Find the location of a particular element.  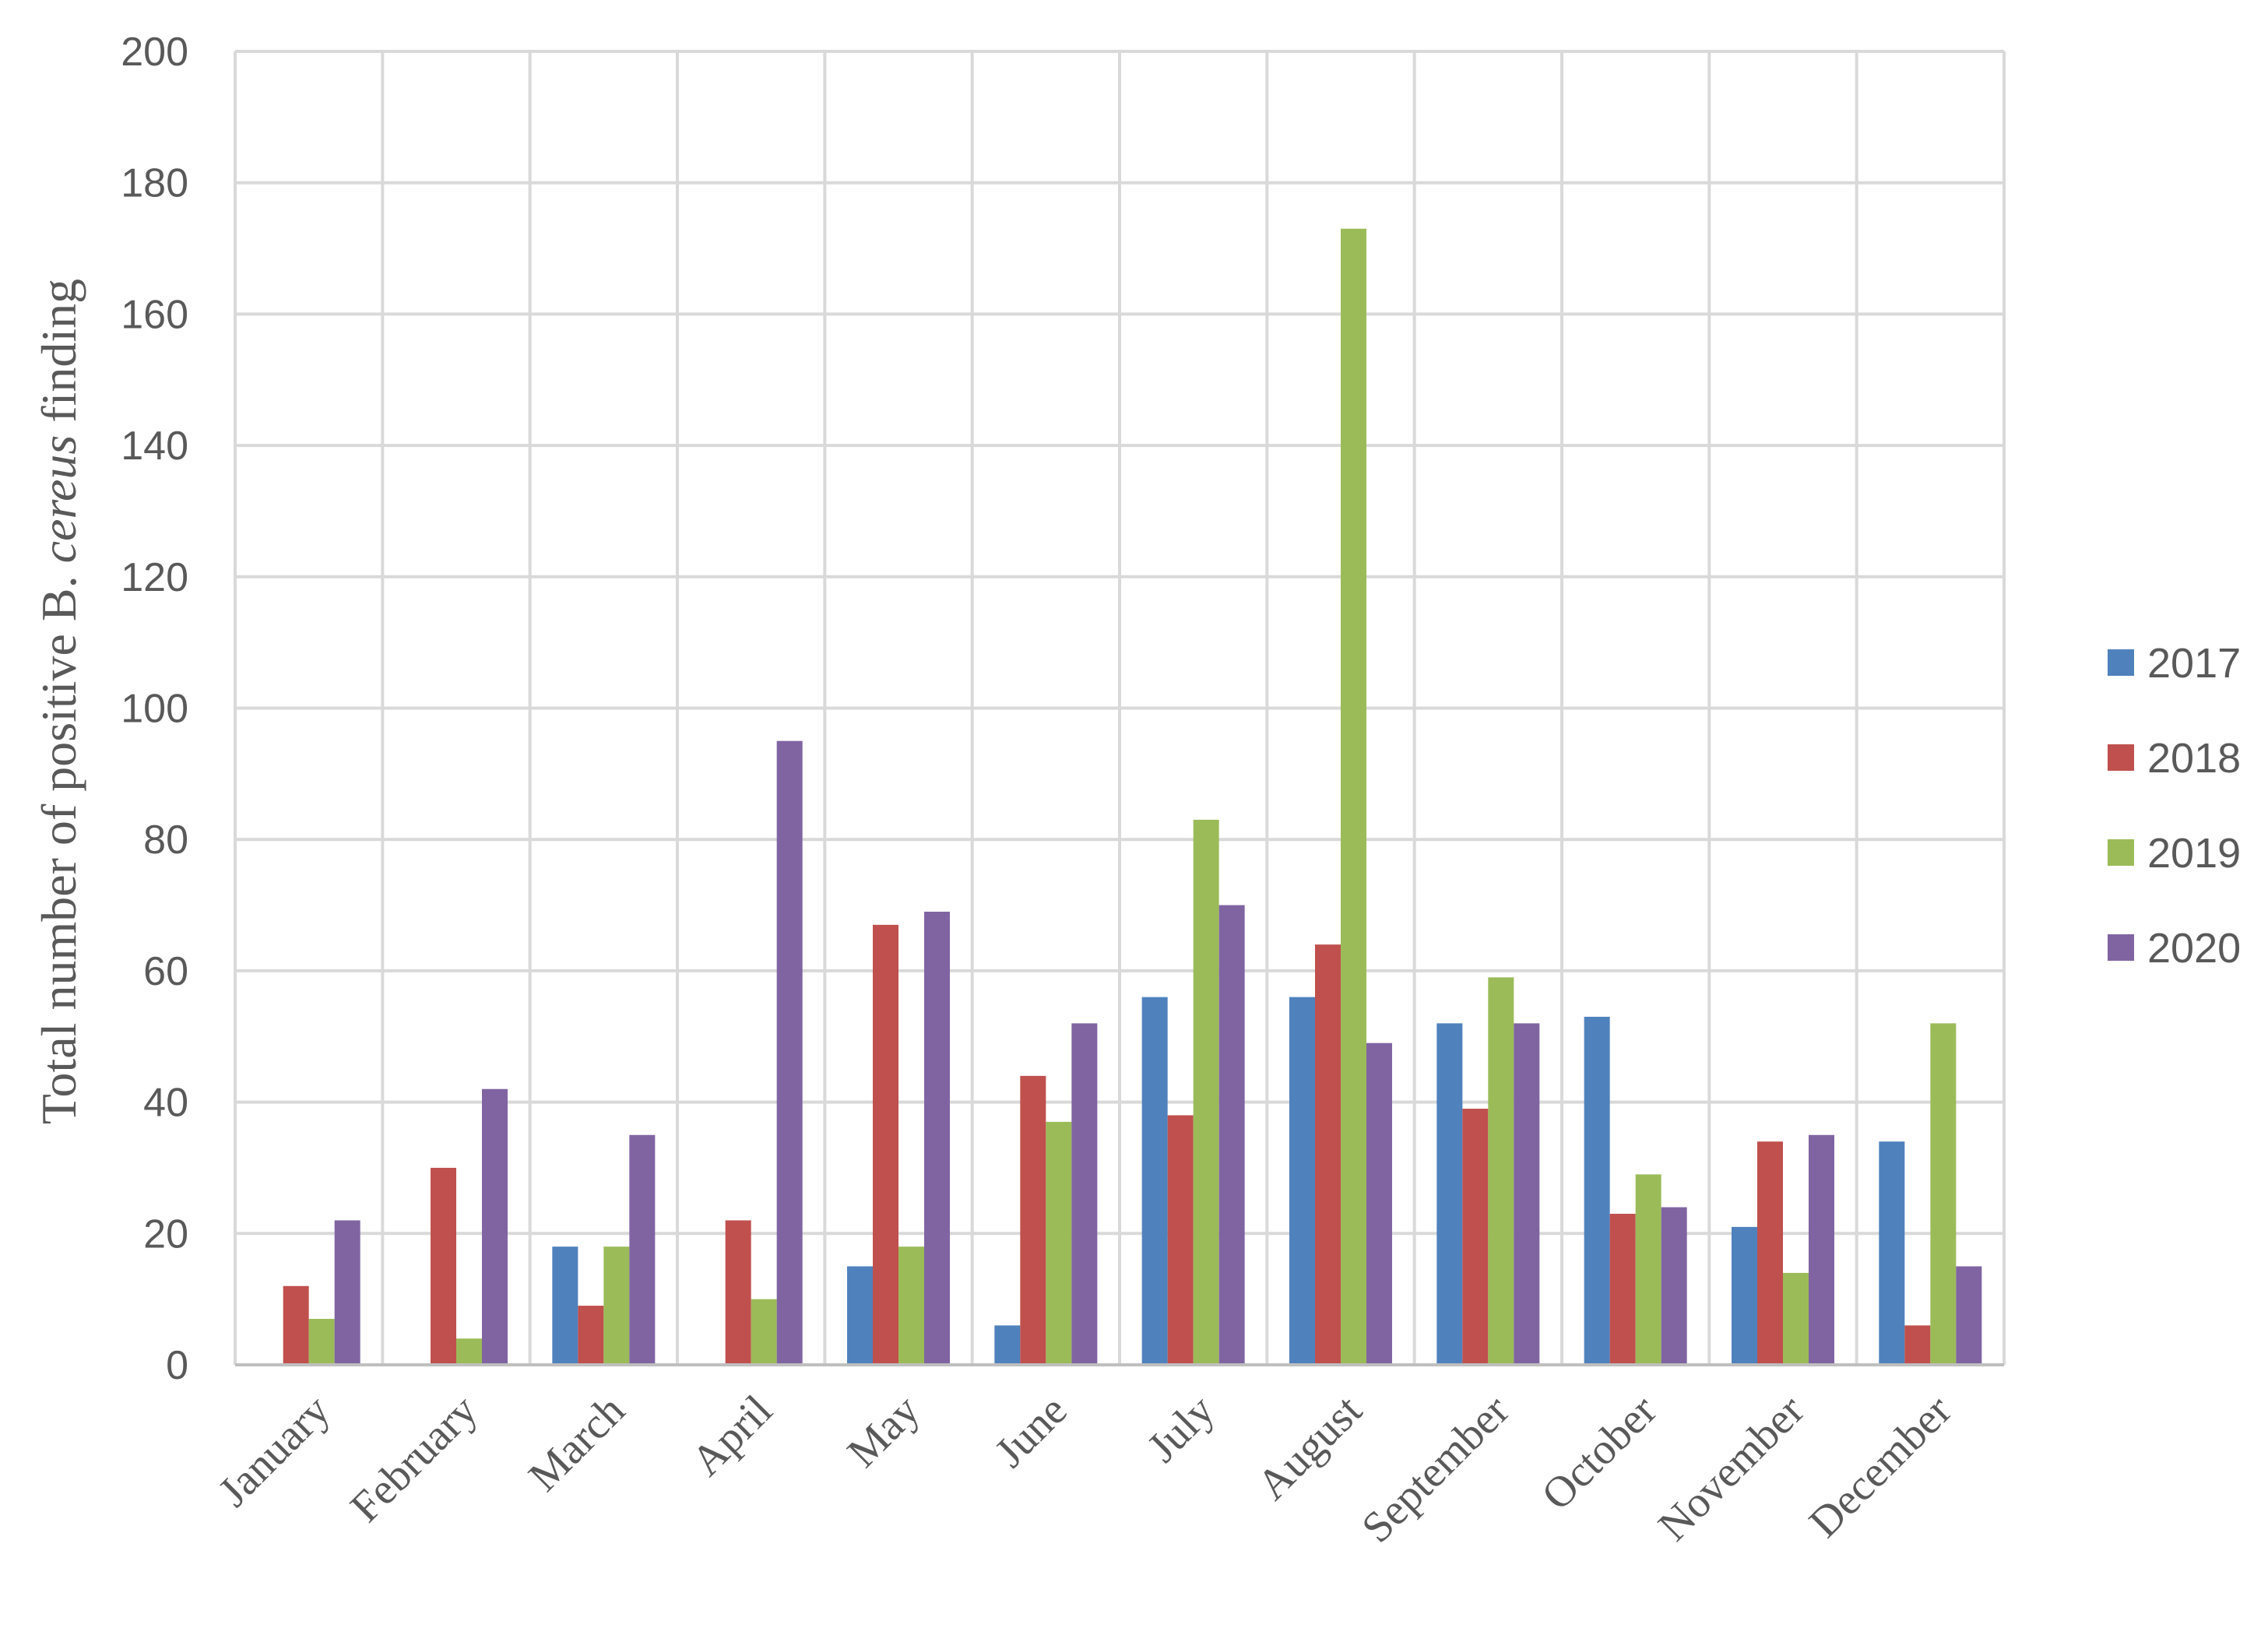

bar-2018-february is located at coordinates (443, 1266).